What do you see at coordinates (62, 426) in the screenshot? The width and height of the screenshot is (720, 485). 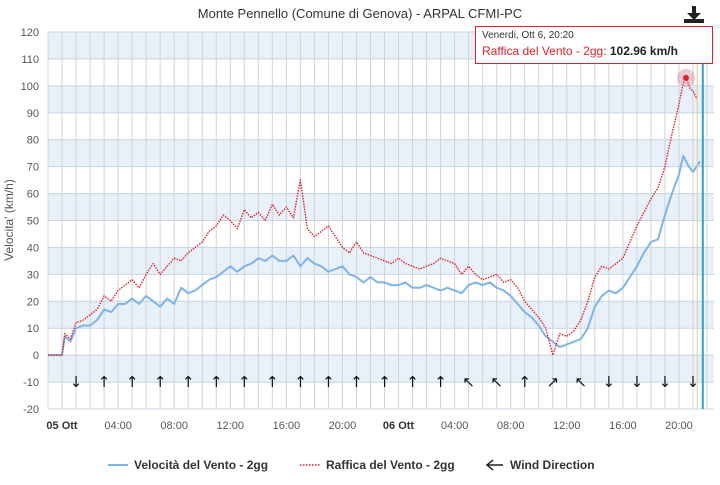 I see `x-tick-label: 05 Ott` at bounding box center [62, 426].